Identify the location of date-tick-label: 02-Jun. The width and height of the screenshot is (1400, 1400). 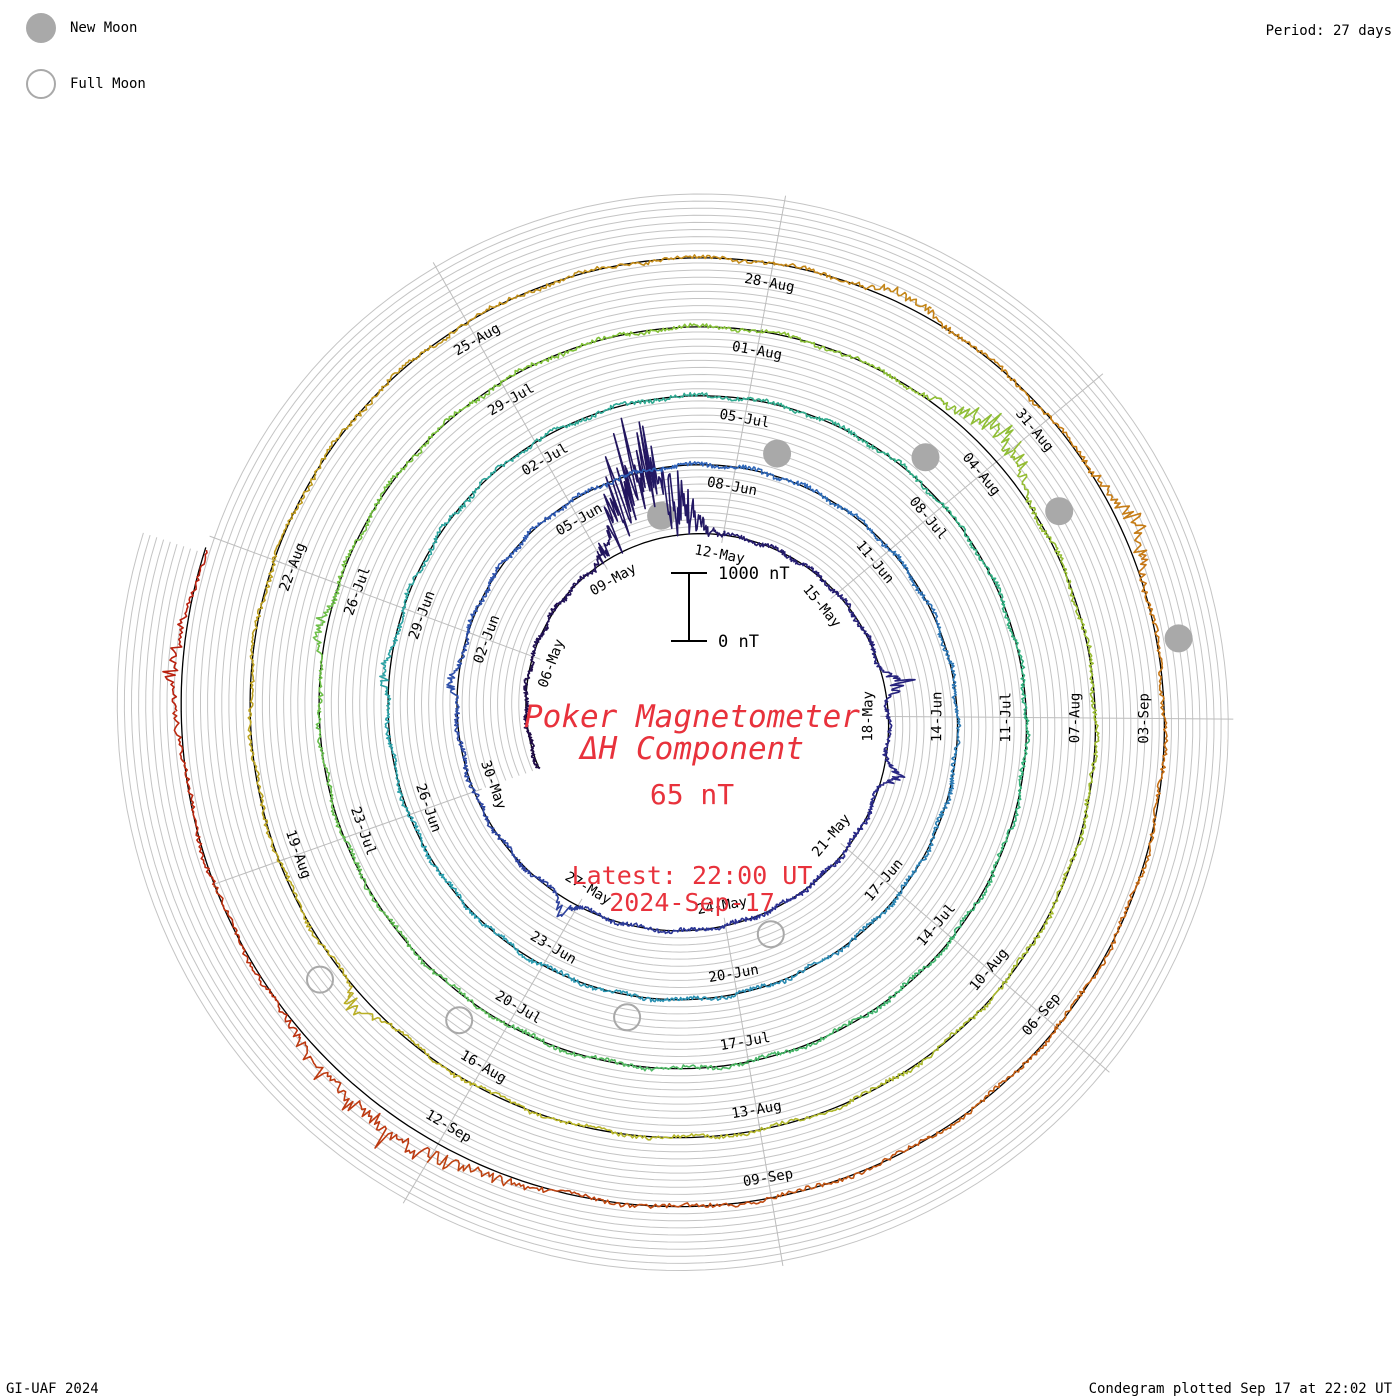
(487, 639).